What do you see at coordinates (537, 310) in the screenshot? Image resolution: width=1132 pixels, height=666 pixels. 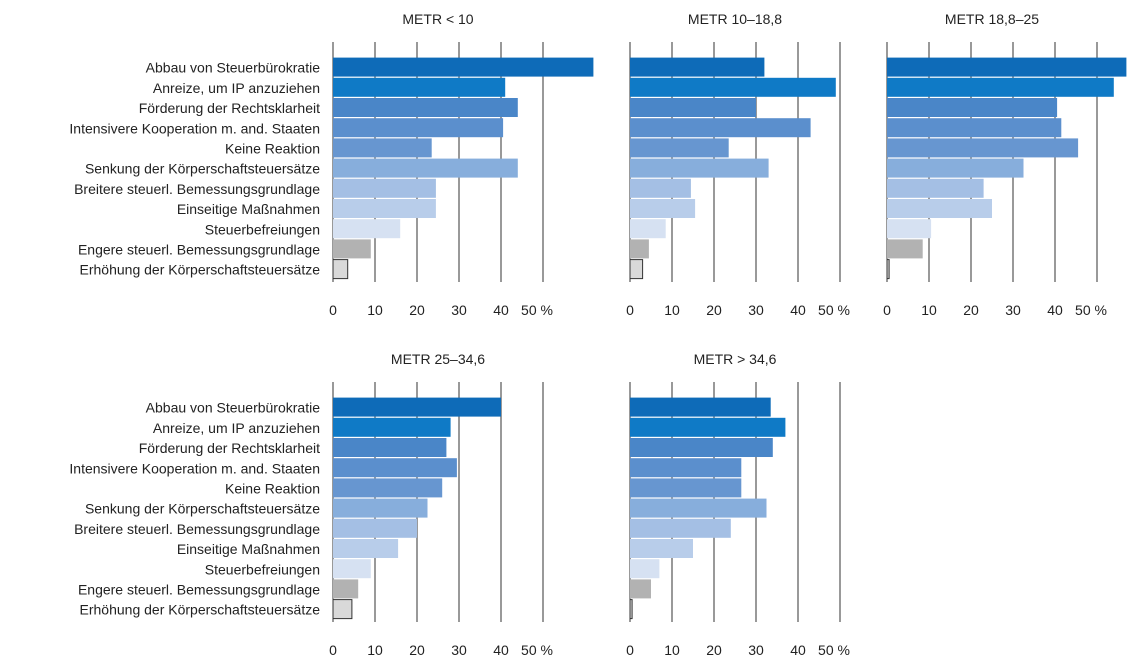 I see `panel-1-tick-label-50: 50 %` at bounding box center [537, 310].